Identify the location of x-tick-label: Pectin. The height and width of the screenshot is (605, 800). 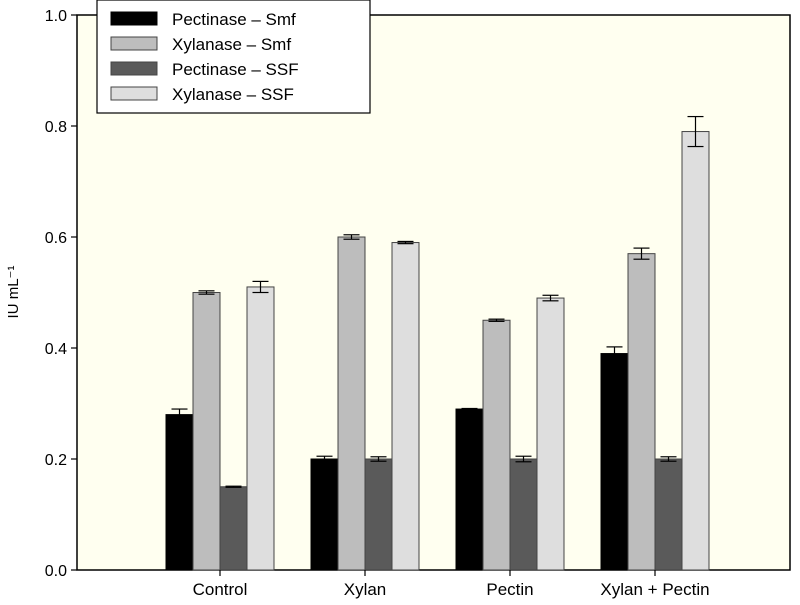
(509, 589).